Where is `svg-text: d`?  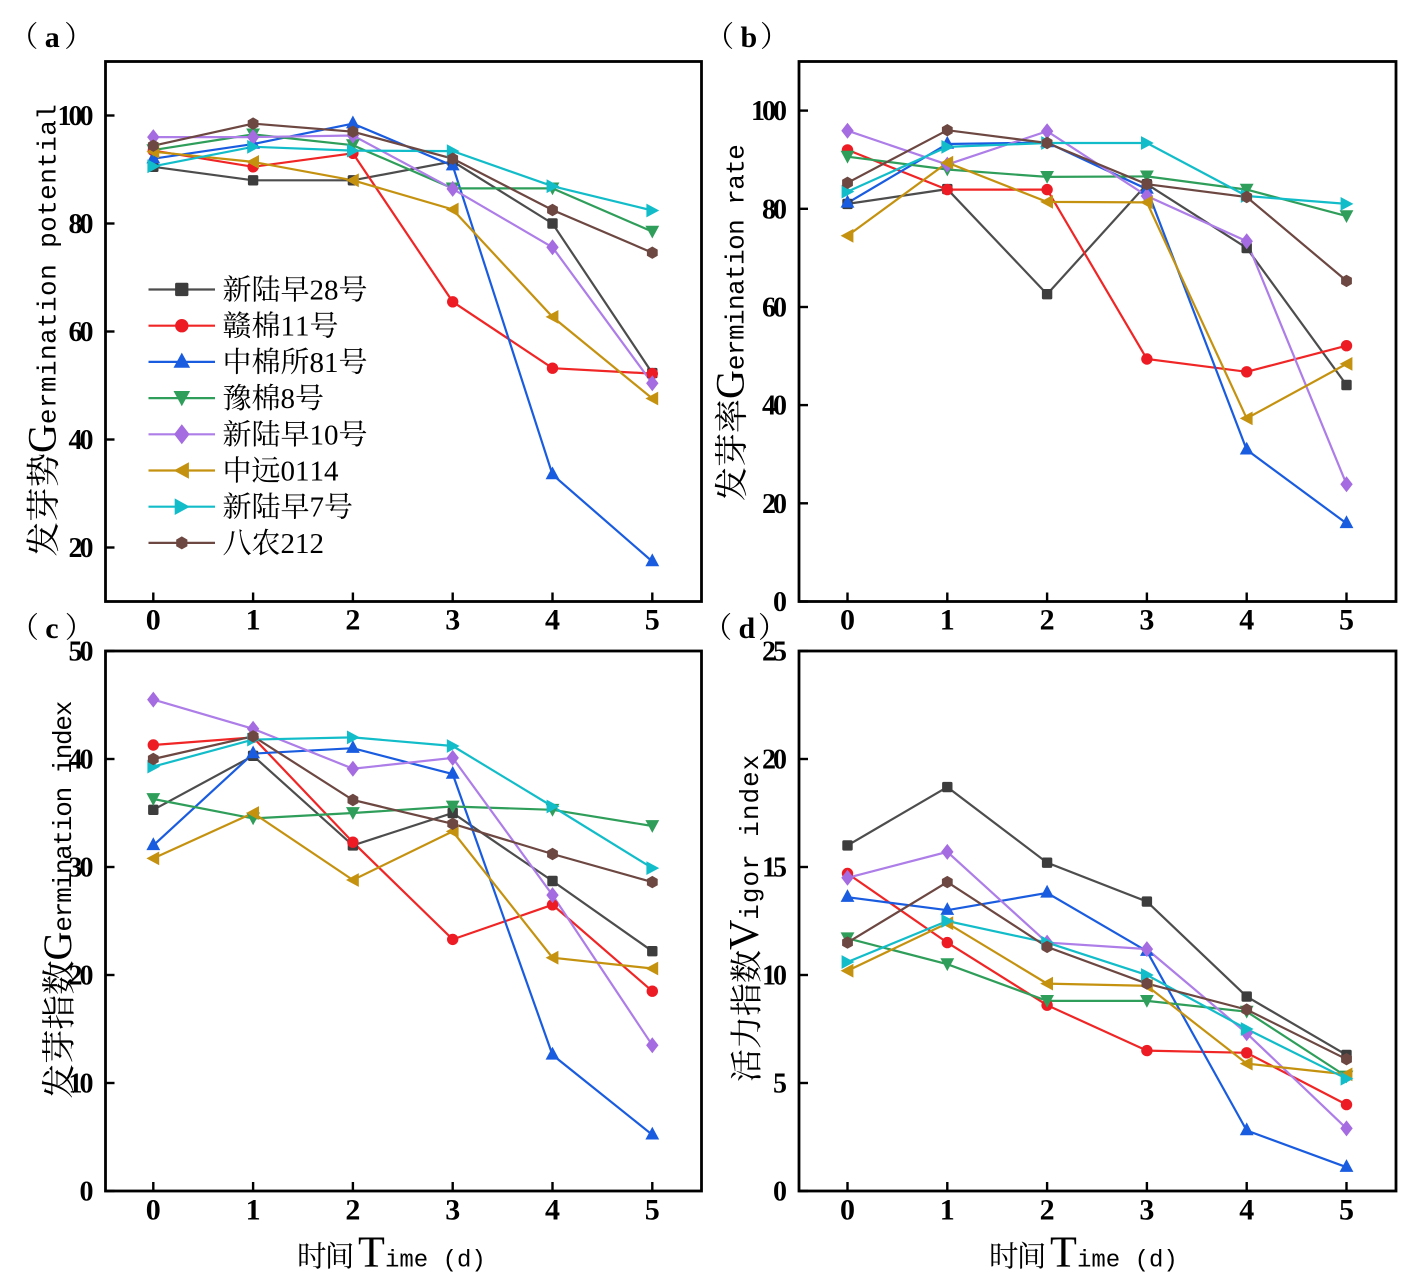
svg-text: d is located at coordinates (747, 628).